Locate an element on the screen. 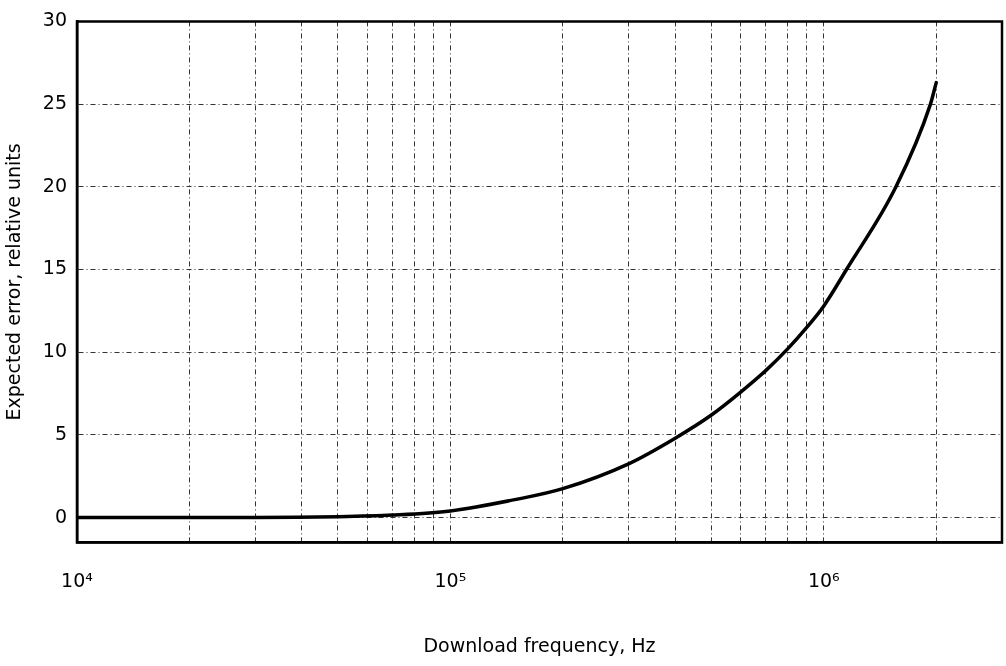 Image resolution: width=1006 pixels, height=666 pixels. x-tick-label: 10⁵ is located at coordinates (450, 579).